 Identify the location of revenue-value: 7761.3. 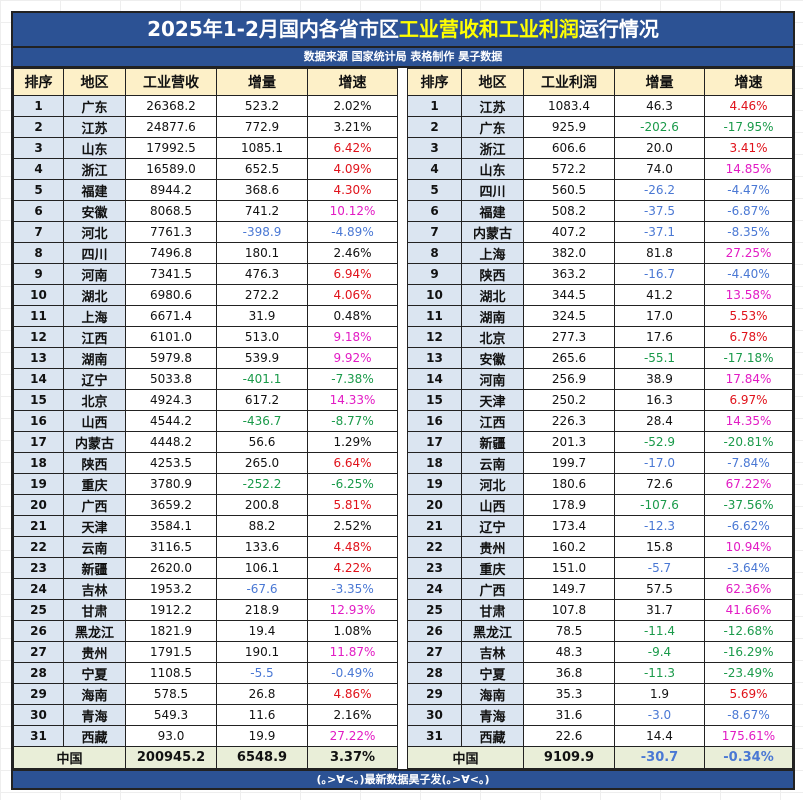
(171, 232).